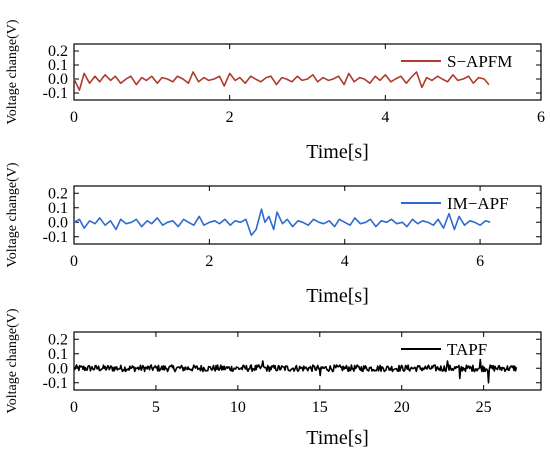 Image resolution: width=550 pixels, height=463 pixels. What do you see at coordinates (484, 407) in the screenshot?
I see `x-tick-label: 25` at bounding box center [484, 407].